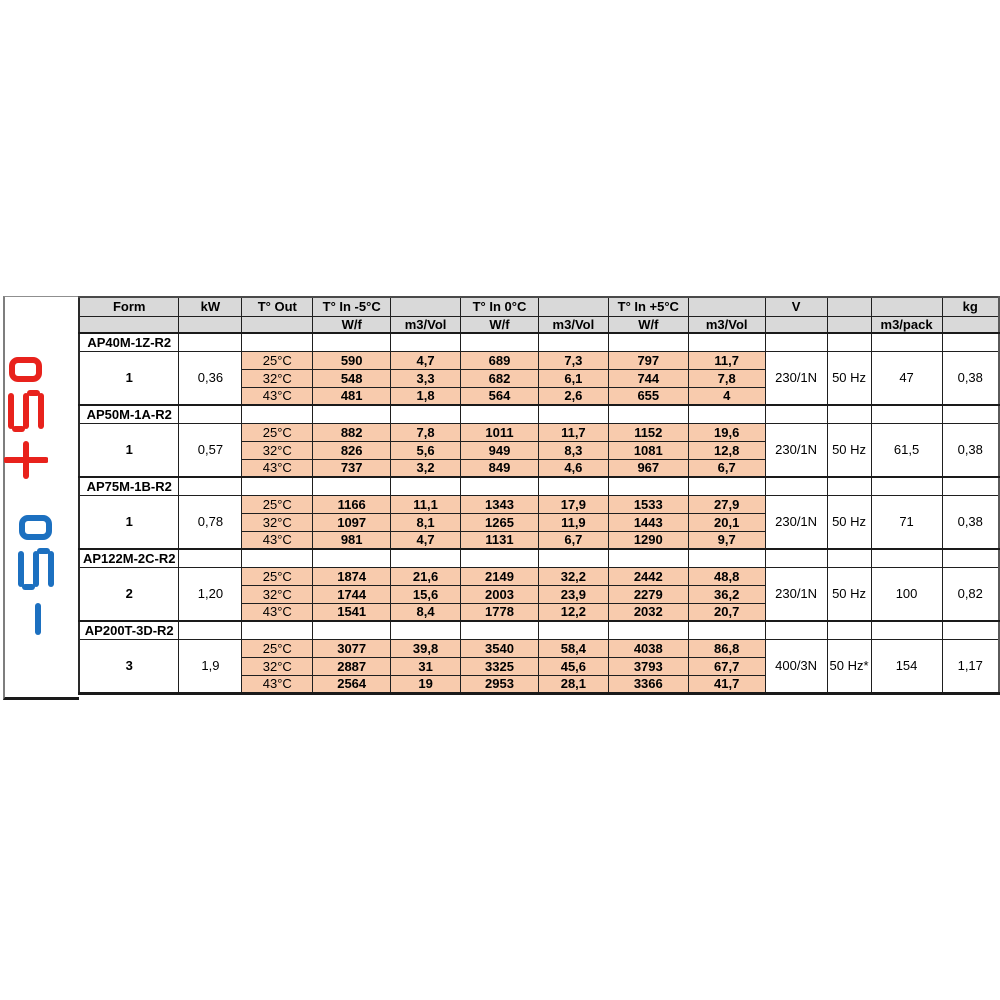 Image resolution: width=1000 pixels, height=1000 pixels. What do you see at coordinates (352, 648) in the screenshot?
I see `cell-wf-minus5: 3077` at bounding box center [352, 648].